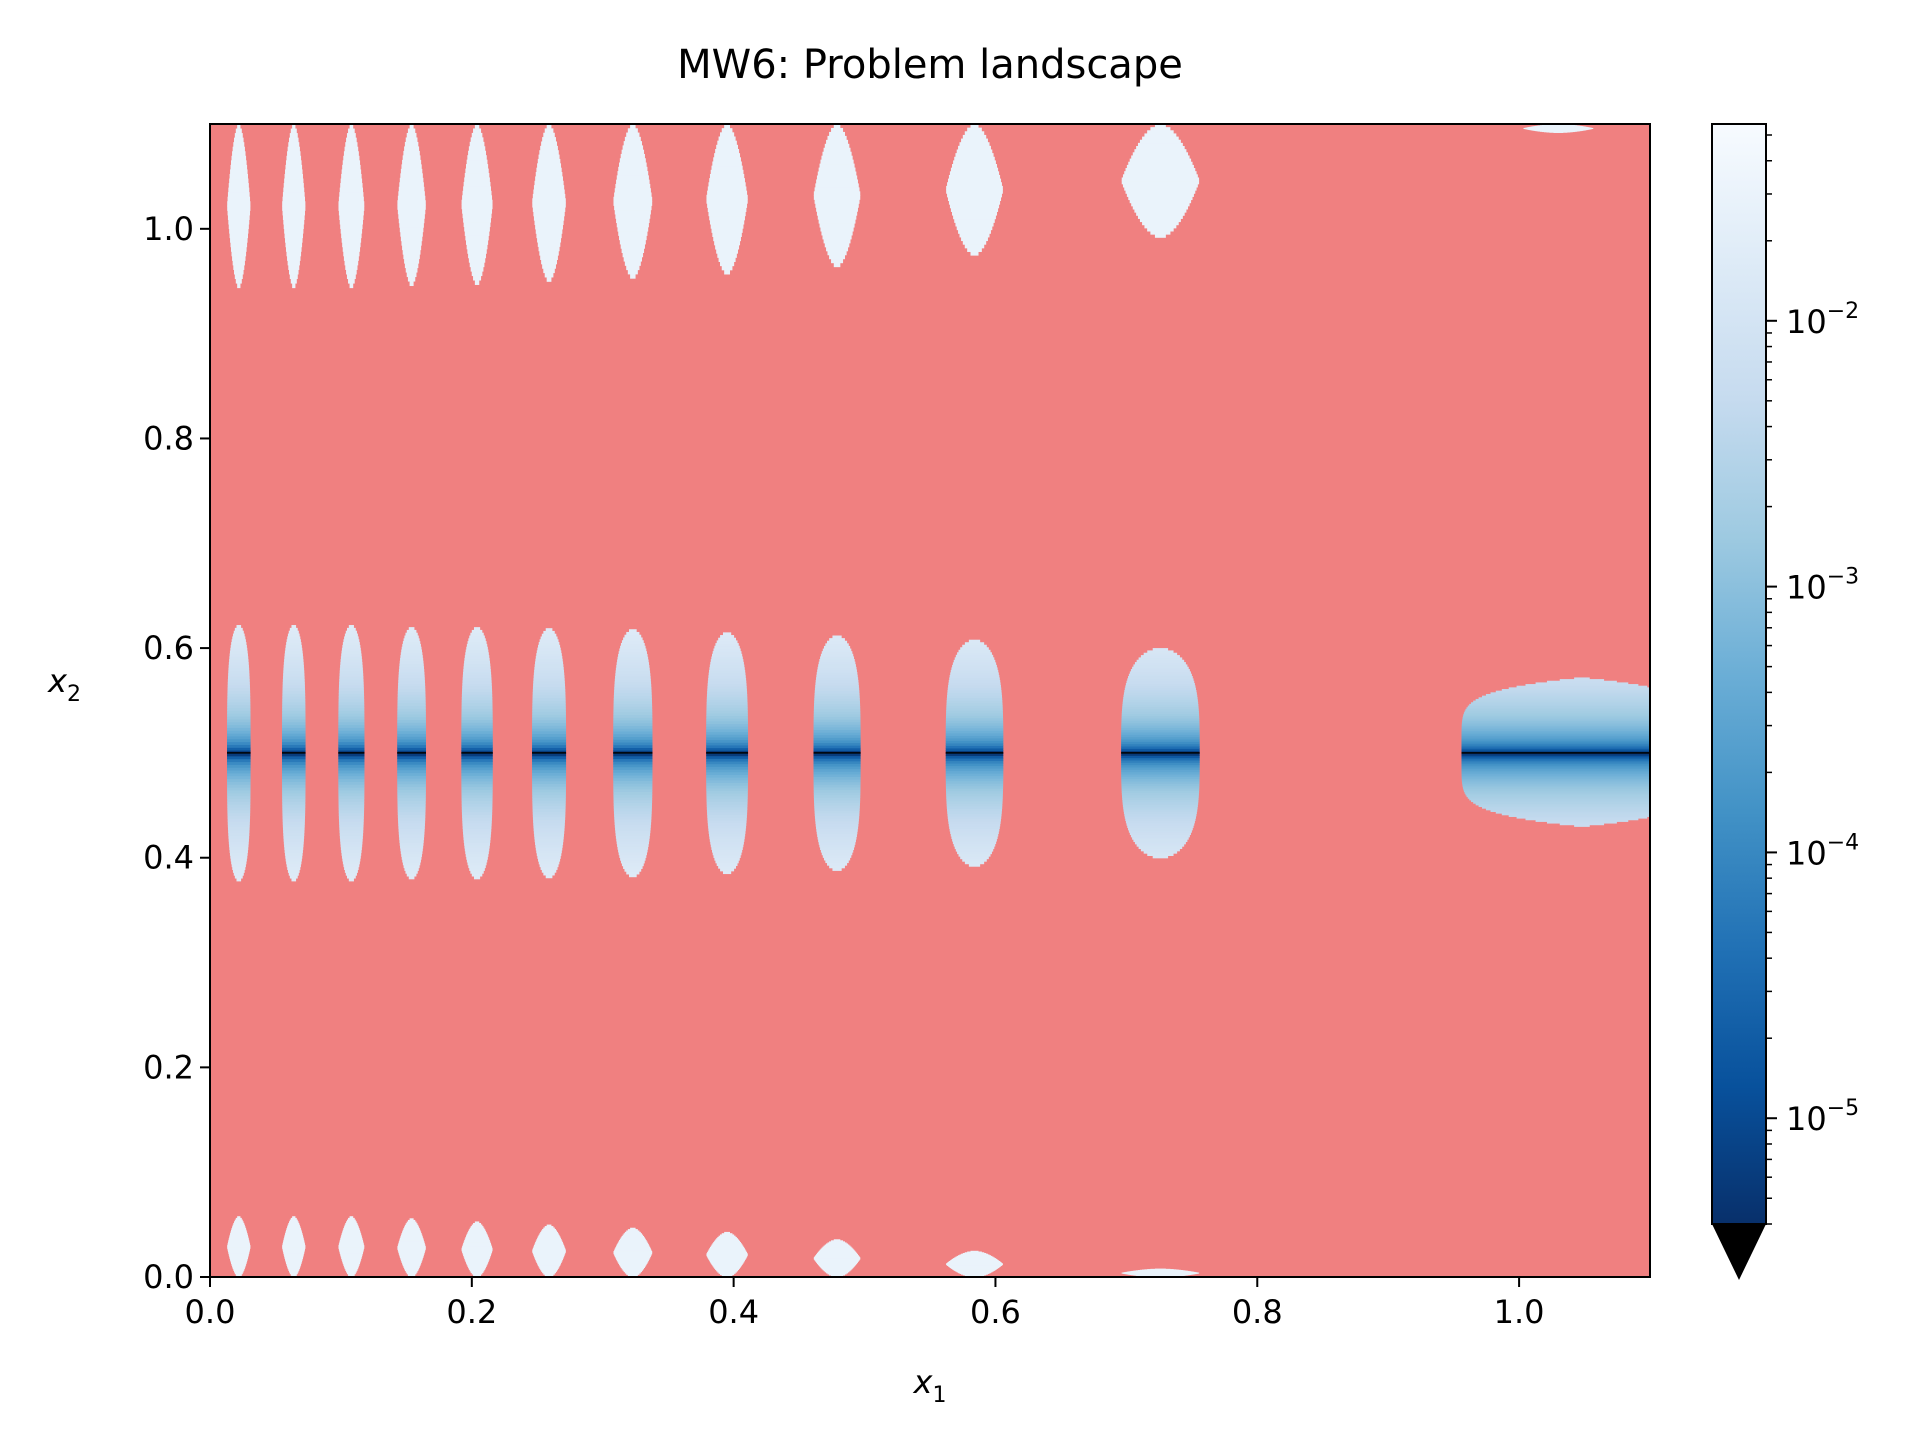 This screenshot has width=1920, height=1440. Describe the element at coordinates (1843, 1108) in the screenshot. I see `colorbar-tick-exponent: −5` at that location.